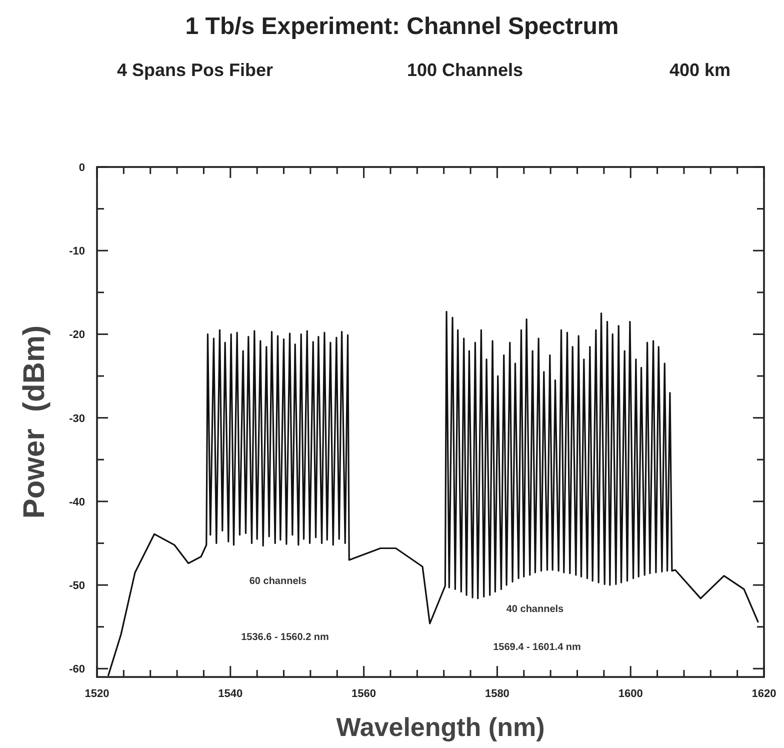 Image resolution: width=784 pixels, height=748 pixels. What do you see at coordinates (537, 647) in the screenshot?
I see `annotation: 1569.4 - 1601.4 nm` at bounding box center [537, 647].